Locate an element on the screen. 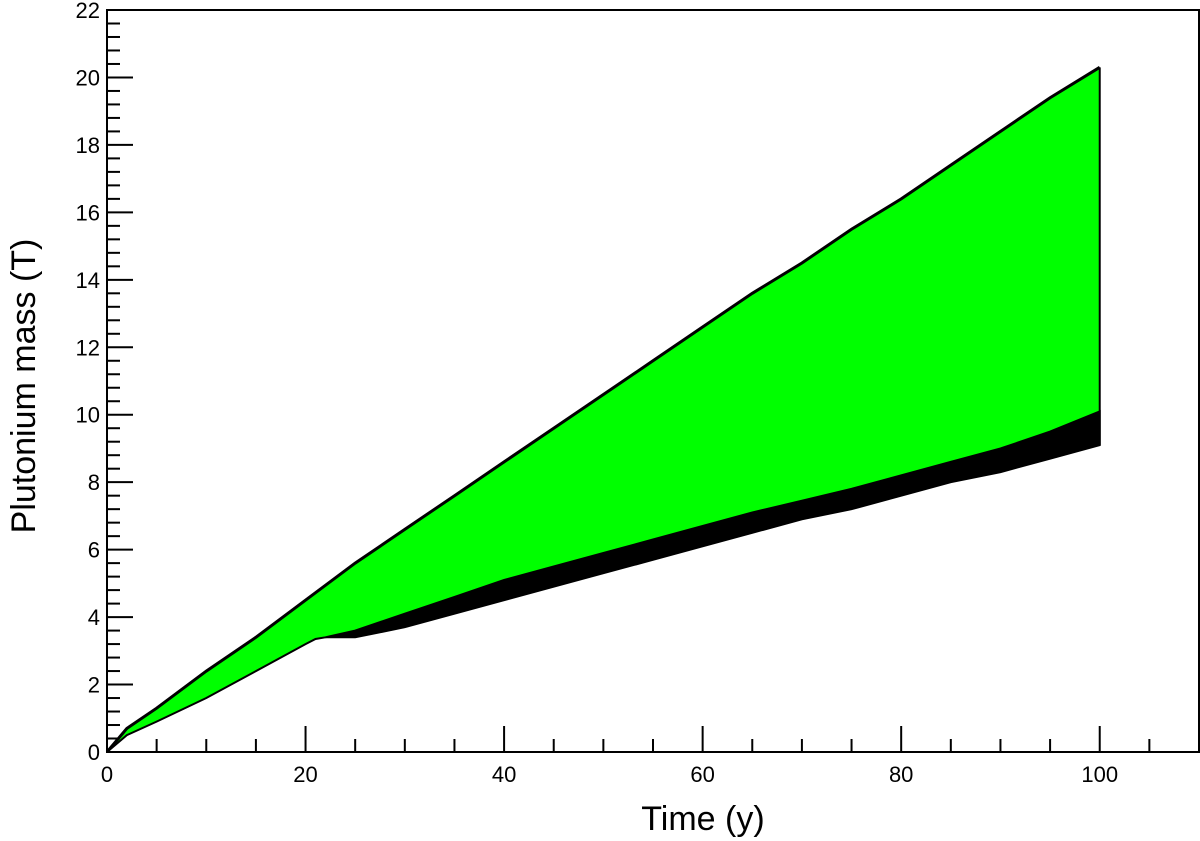 Image resolution: width=1200 pixels, height=841 pixels. y-tick-label: 18 is located at coordinates (88, 145).